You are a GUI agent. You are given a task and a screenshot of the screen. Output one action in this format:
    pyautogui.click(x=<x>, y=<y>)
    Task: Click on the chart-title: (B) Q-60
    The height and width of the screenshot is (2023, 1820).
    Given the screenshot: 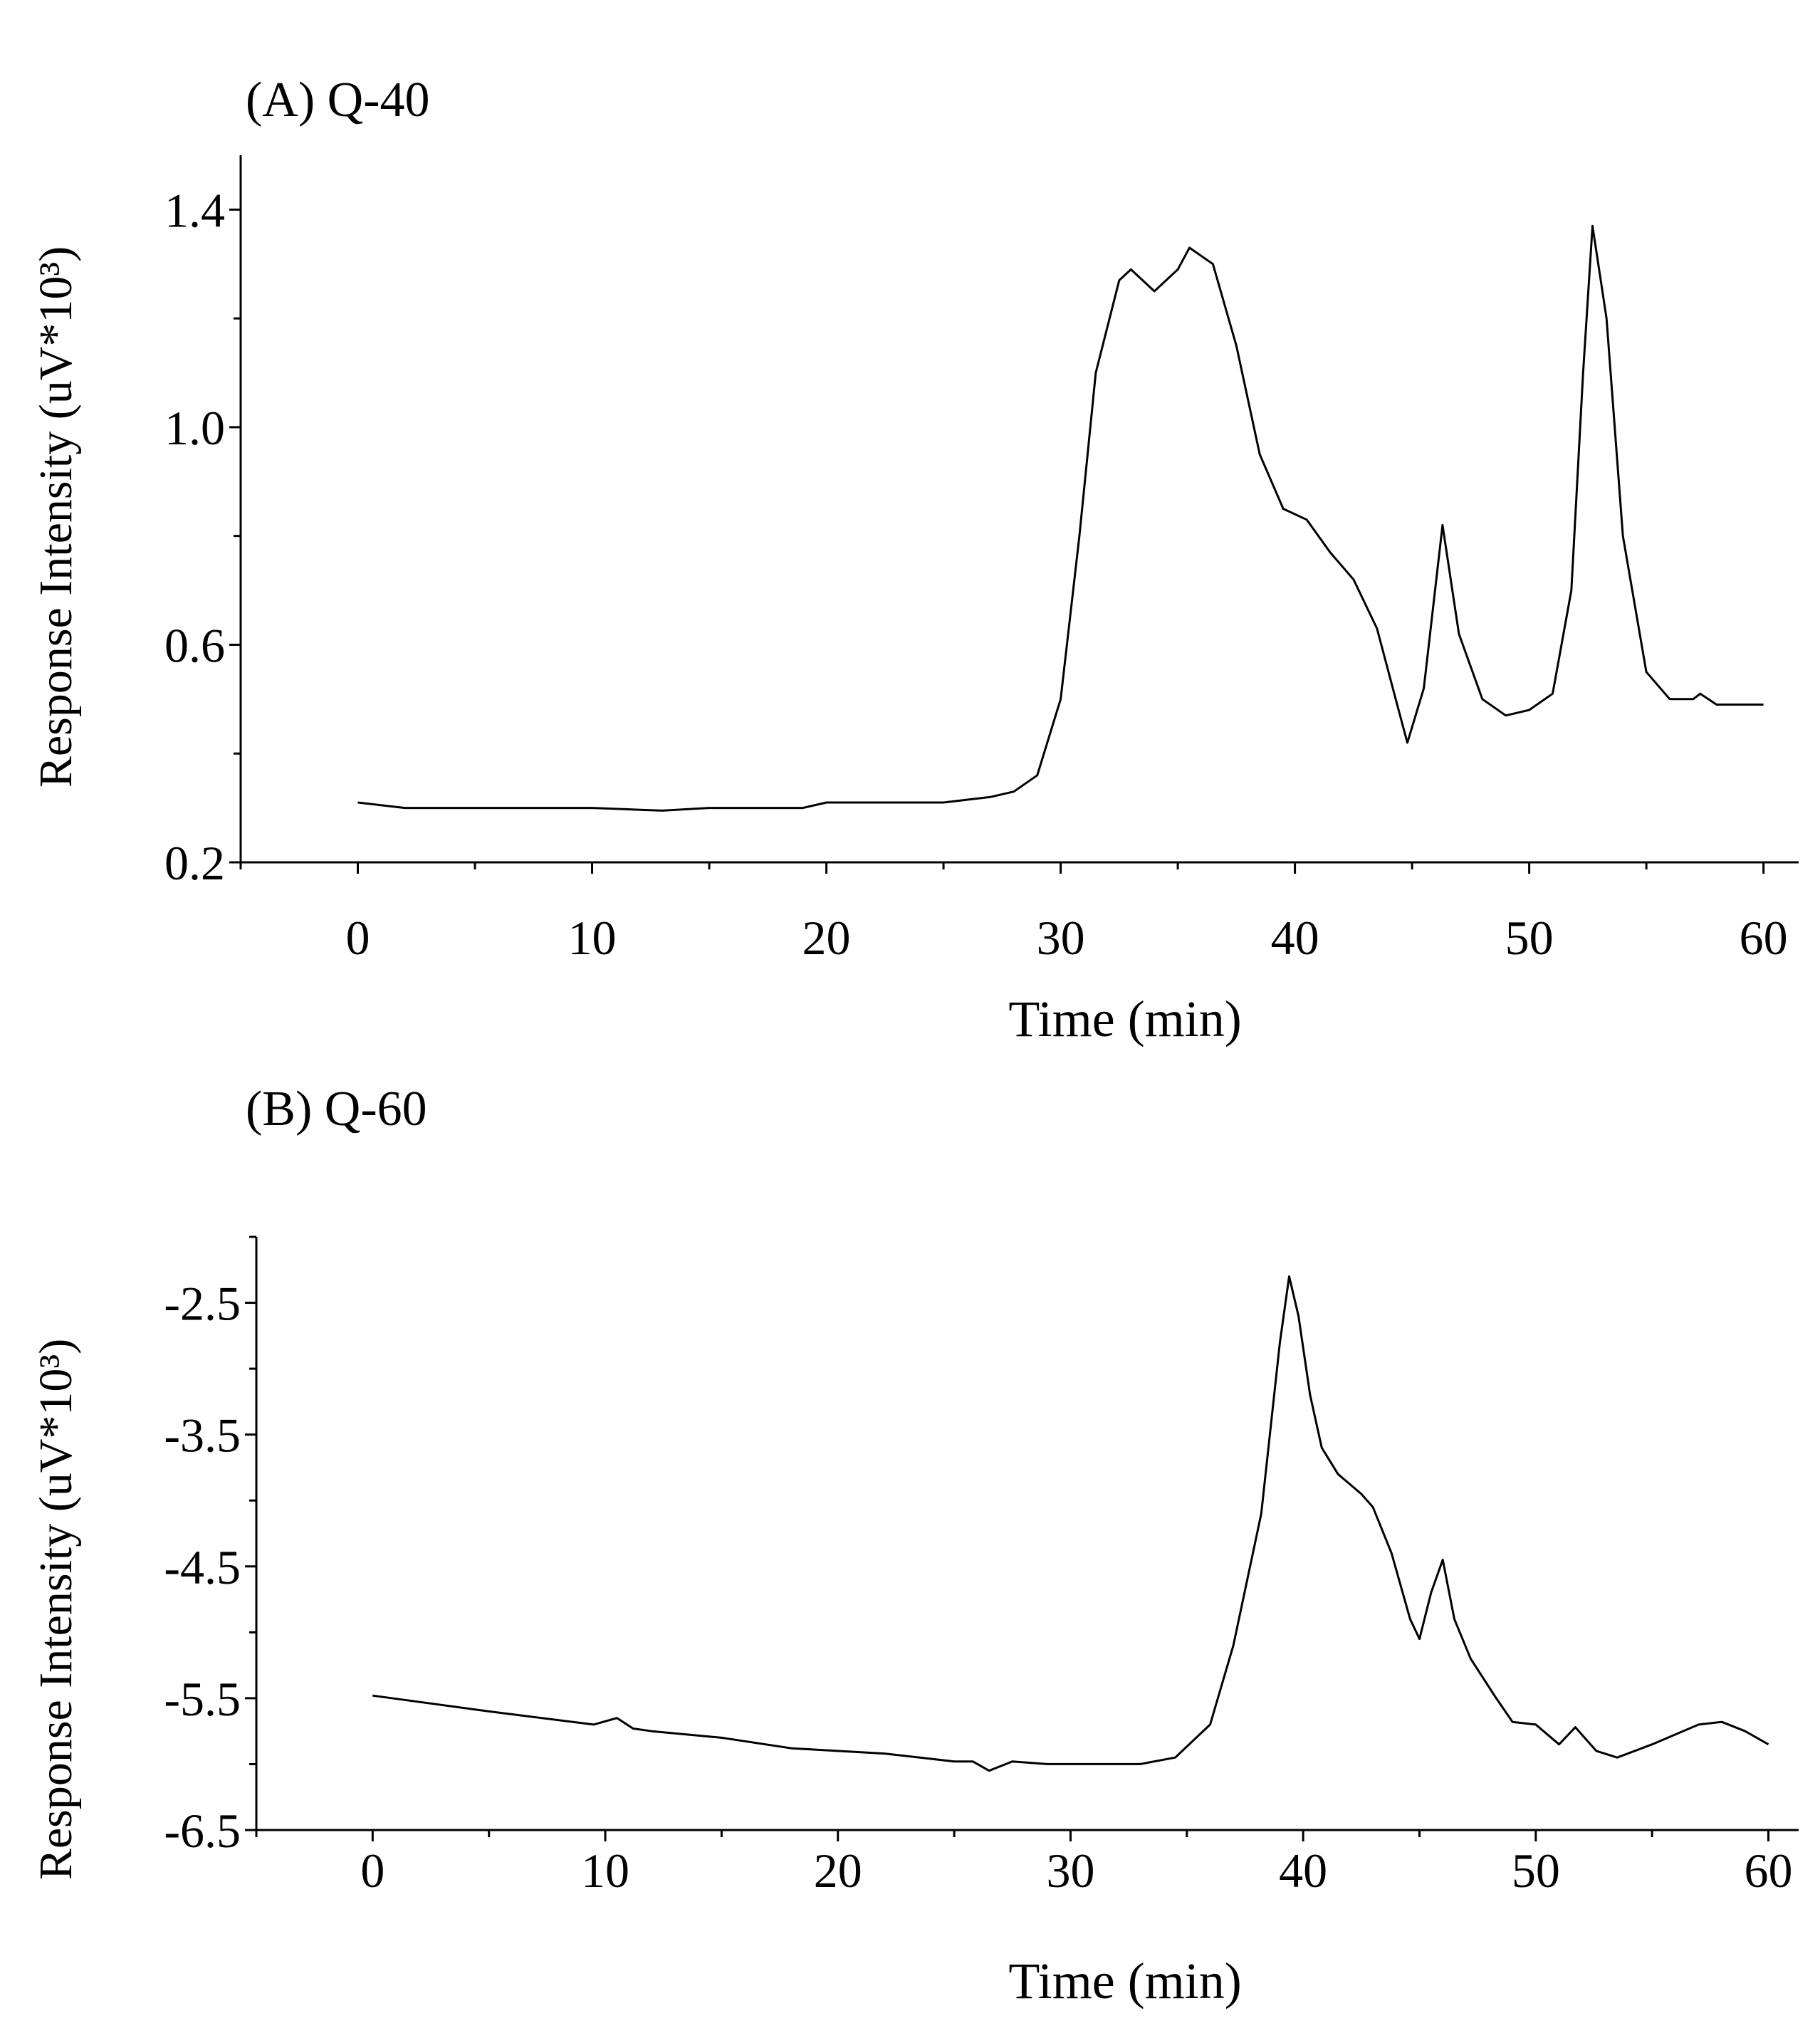 What is the action you would take?
    pyautogui.click(x=336, y=1109)
    